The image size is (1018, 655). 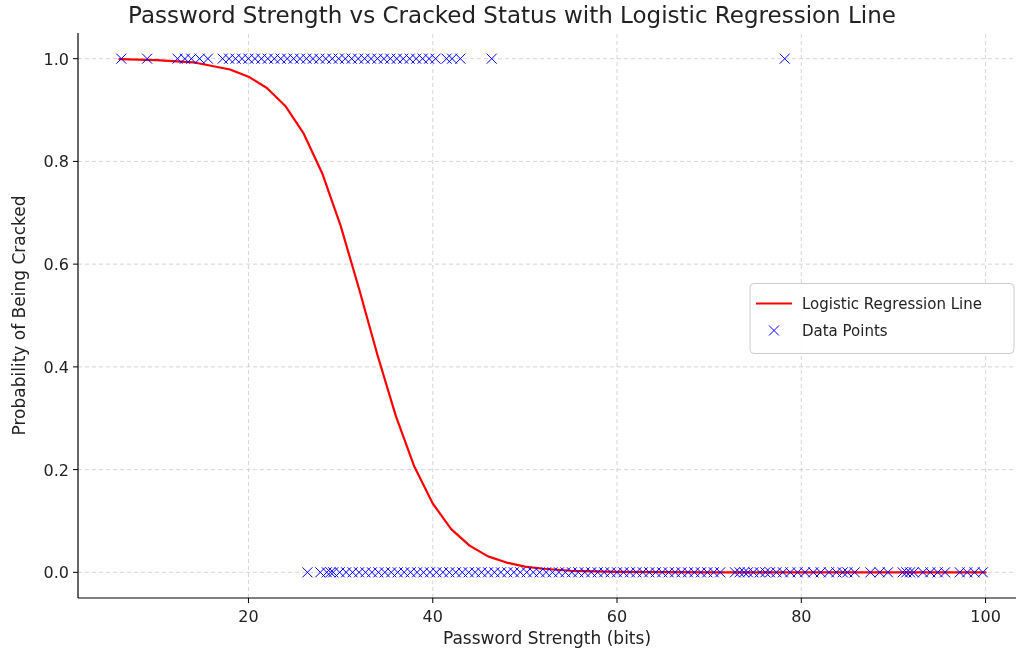 I want to click on x-tick-label: 100, so click(x=985, y=616).